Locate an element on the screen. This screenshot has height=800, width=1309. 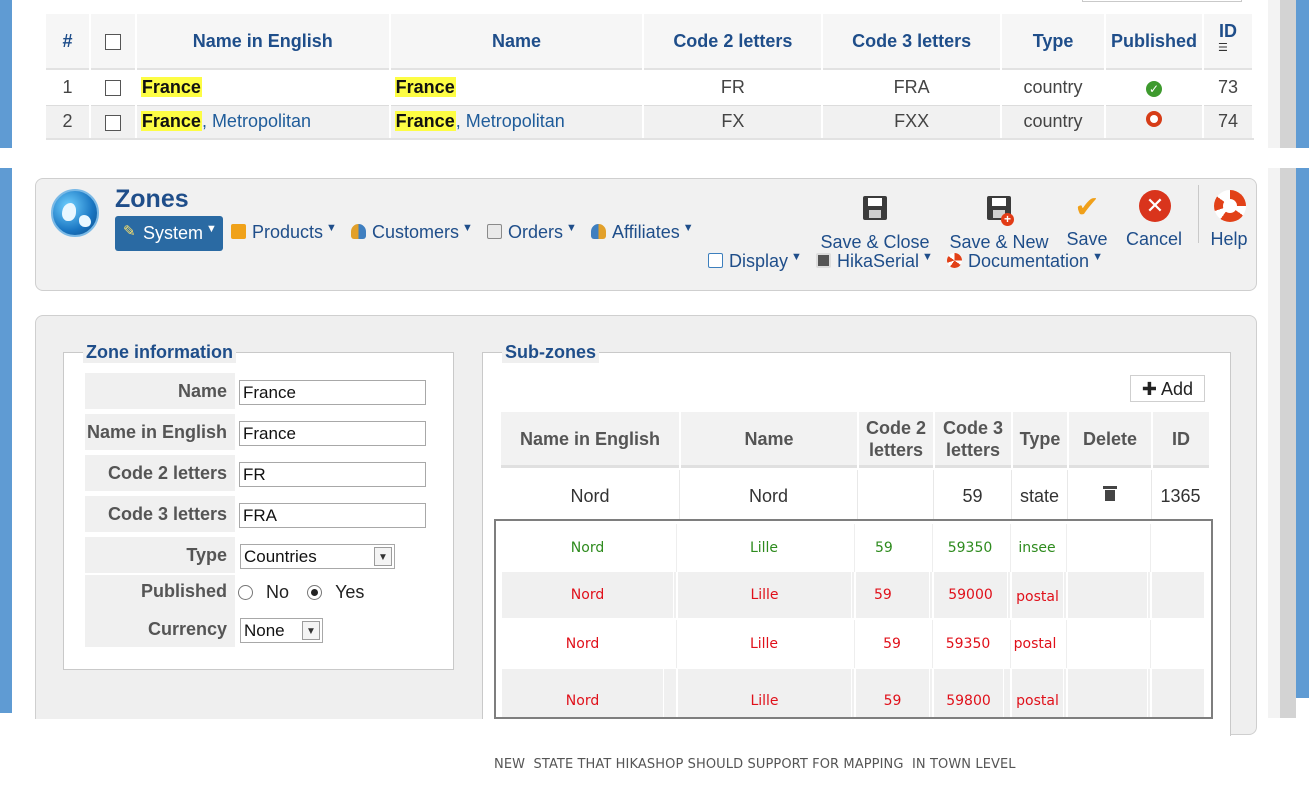
row-code3: FXX is located at coordinates (912, 122).